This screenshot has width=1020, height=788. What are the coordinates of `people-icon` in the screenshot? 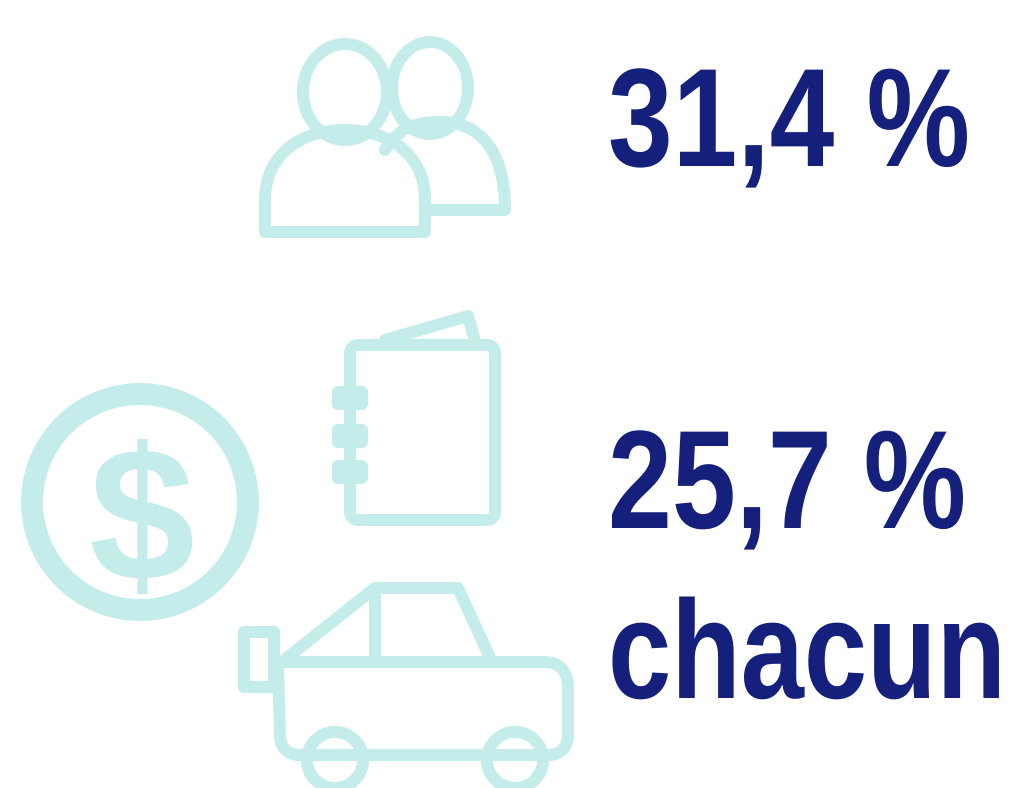 It's located at (385, 137).